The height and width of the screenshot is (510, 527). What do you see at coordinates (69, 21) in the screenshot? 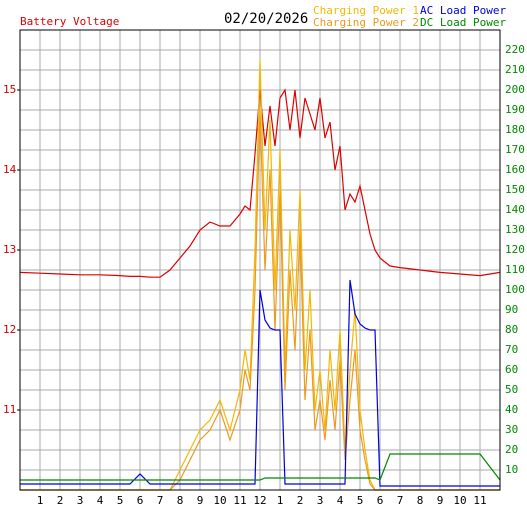
I see `legend-label: Battery Voltage` at bounding box center [69, 21].